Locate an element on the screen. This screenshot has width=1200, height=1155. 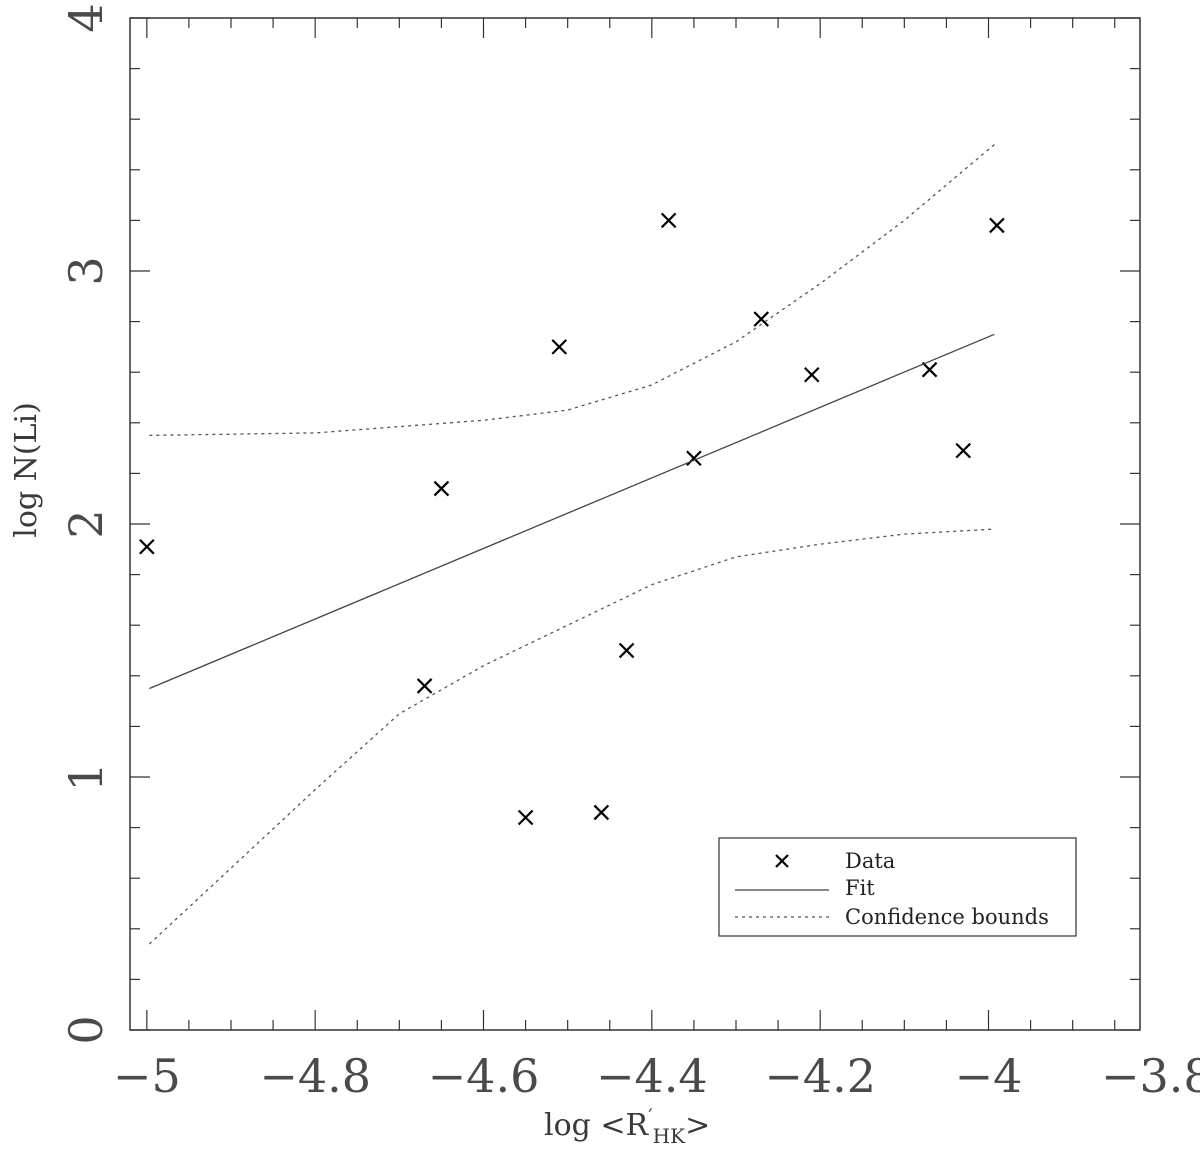
legend-label-fit: Fit is located at coordinates (860, 888).